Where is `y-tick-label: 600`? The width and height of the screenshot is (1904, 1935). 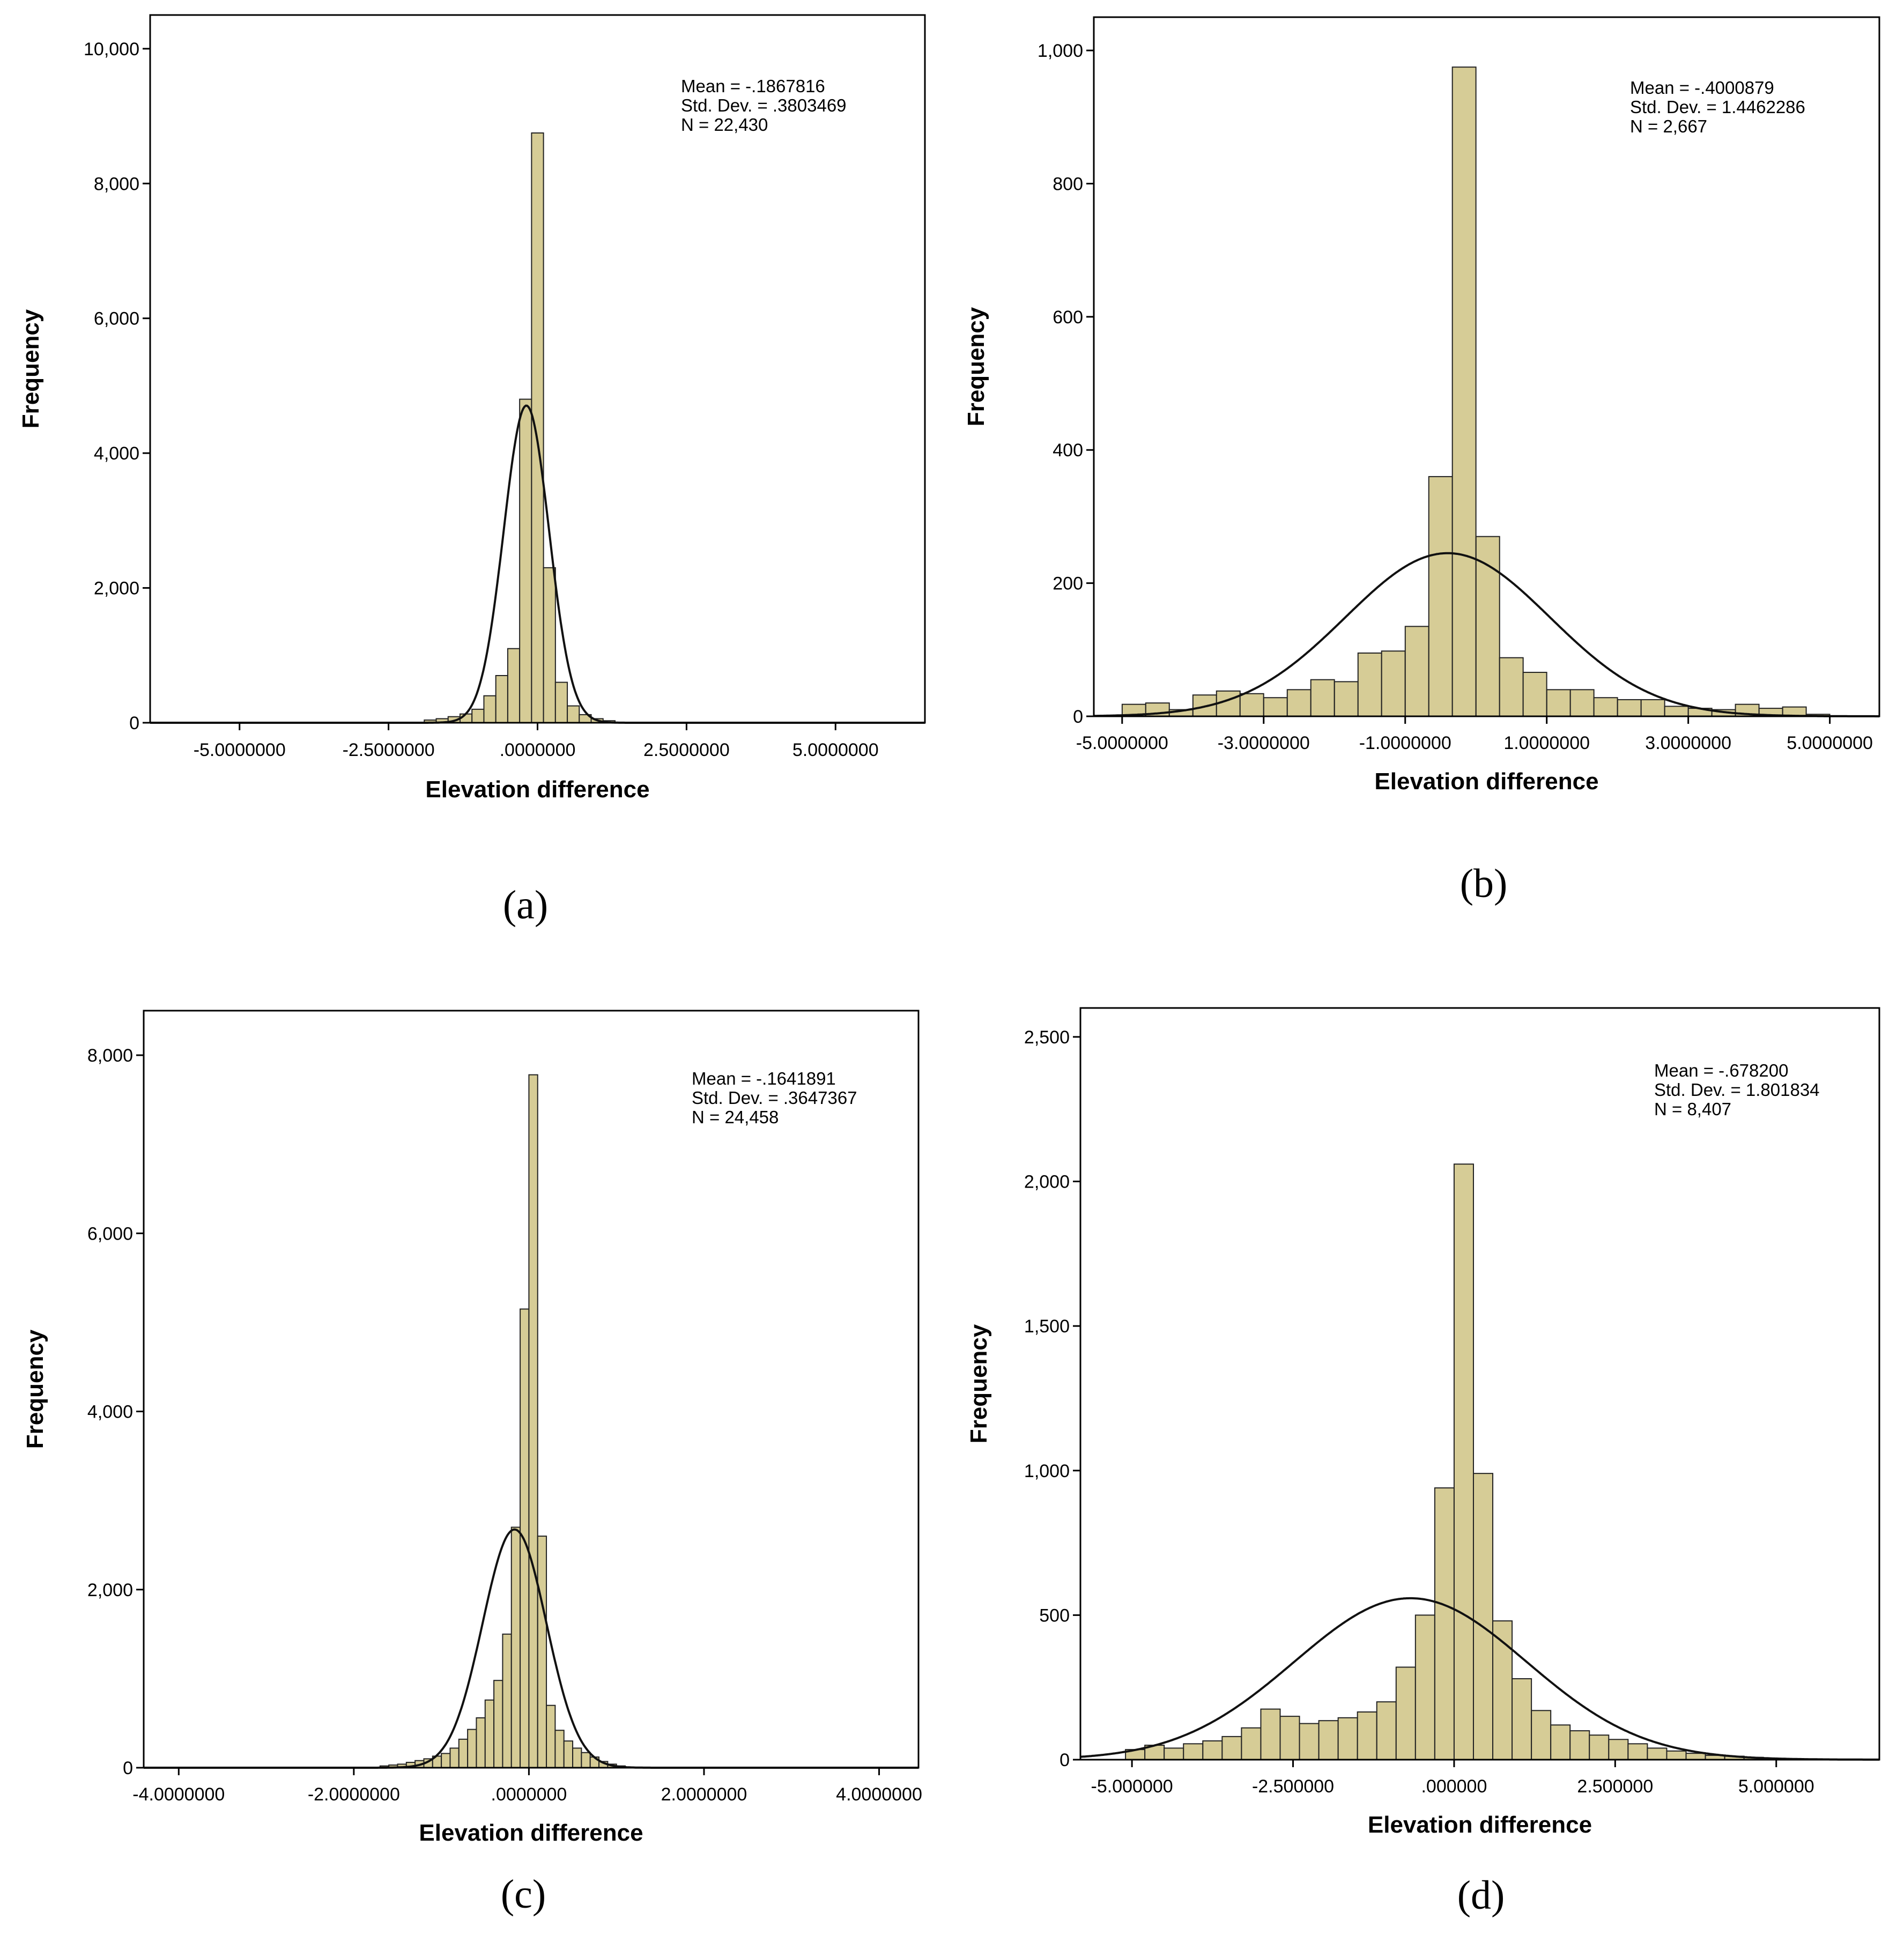 y-tick-label: 600 is located at coordinates (1068, 318).